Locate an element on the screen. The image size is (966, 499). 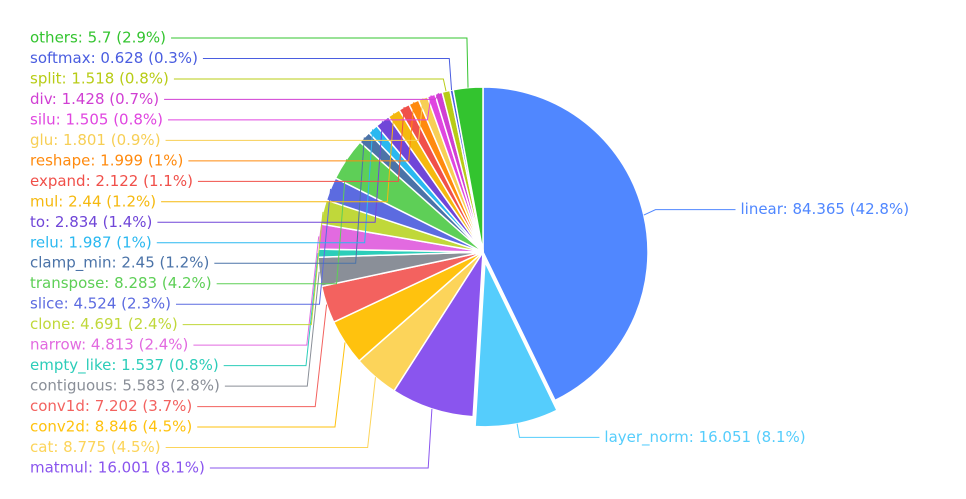
slice-label: div: 1.428 (0.7%) is located at coordinates (94, 99).